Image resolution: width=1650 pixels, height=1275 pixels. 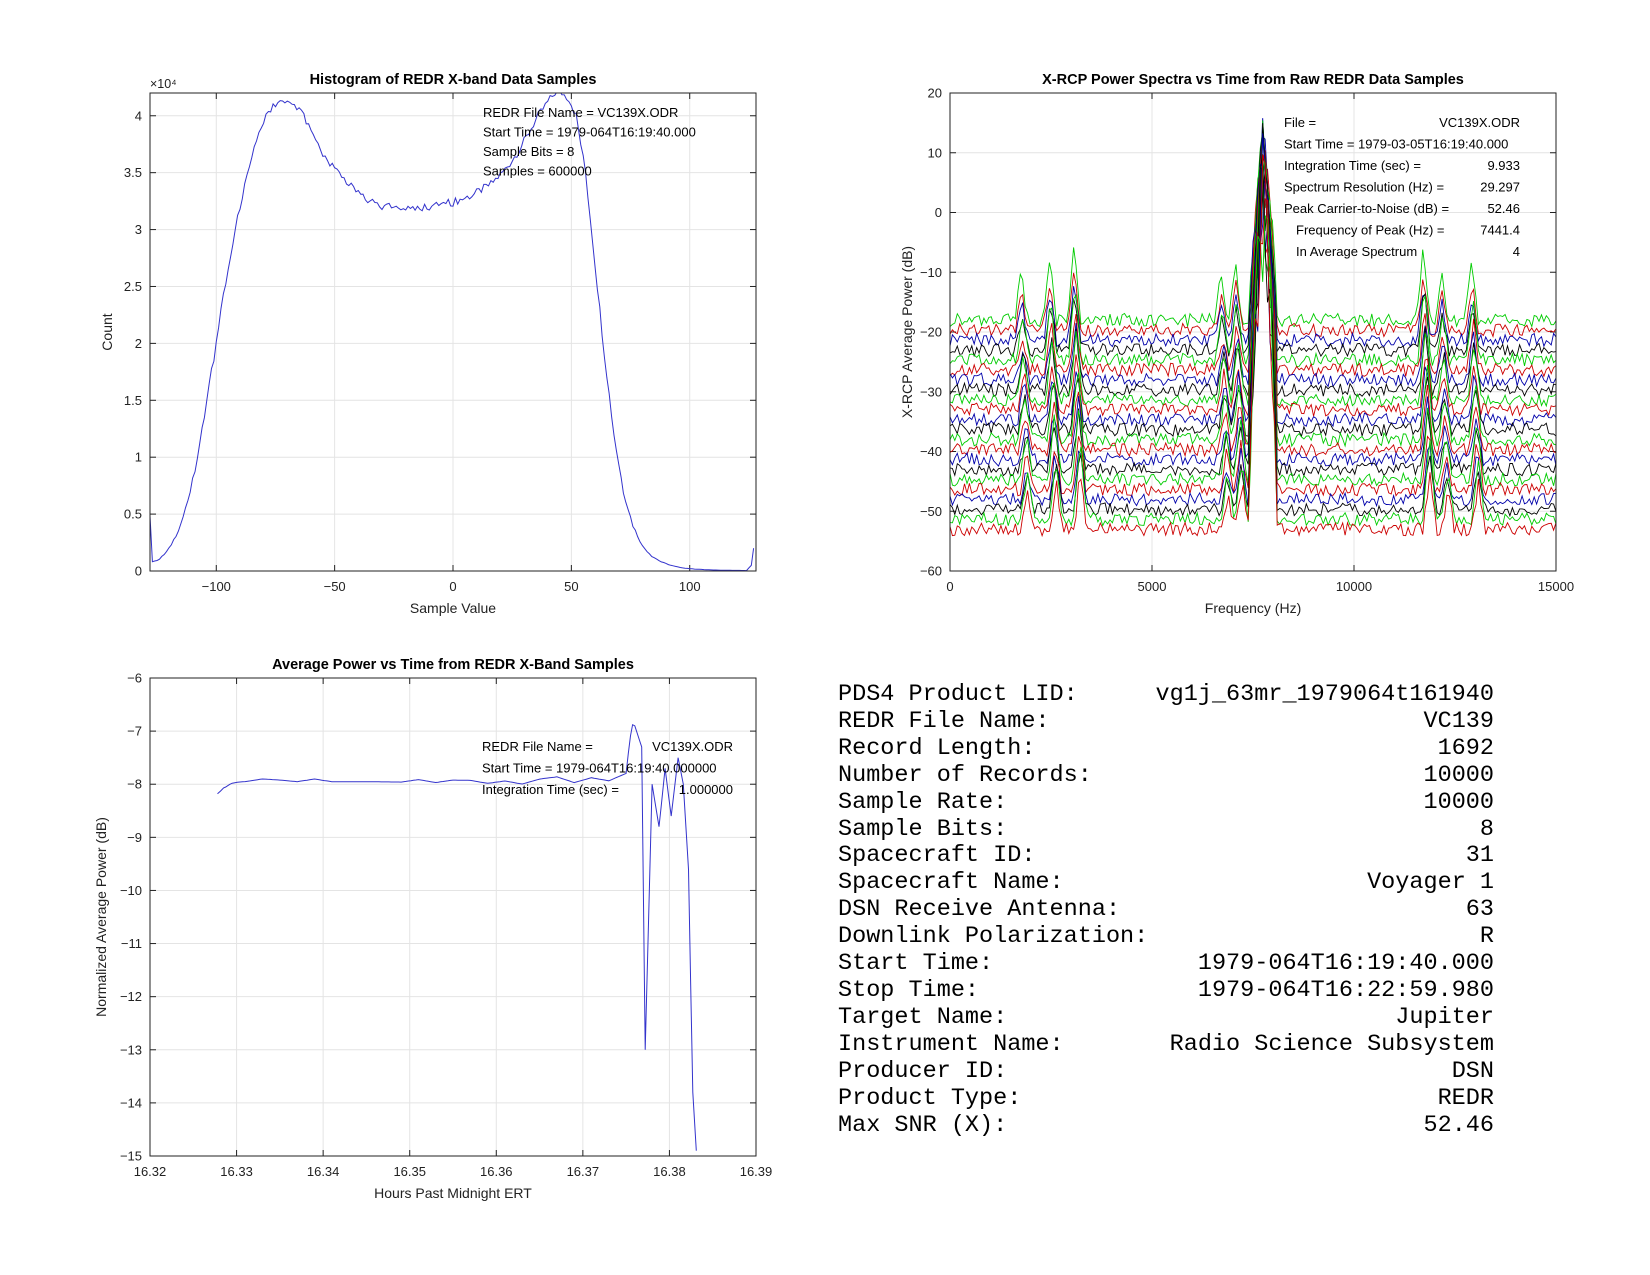 I want to click on spectra-annotation-value: 9.933, so click(x=1503, y=165).